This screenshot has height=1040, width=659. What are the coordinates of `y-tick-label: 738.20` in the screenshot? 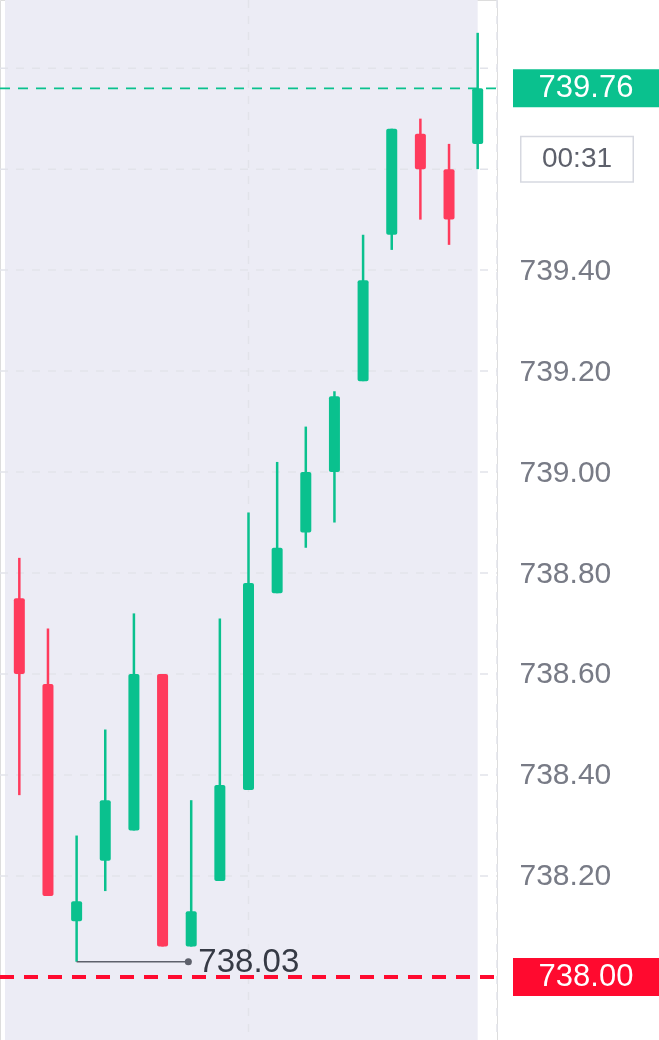 It's located at (565, 875).